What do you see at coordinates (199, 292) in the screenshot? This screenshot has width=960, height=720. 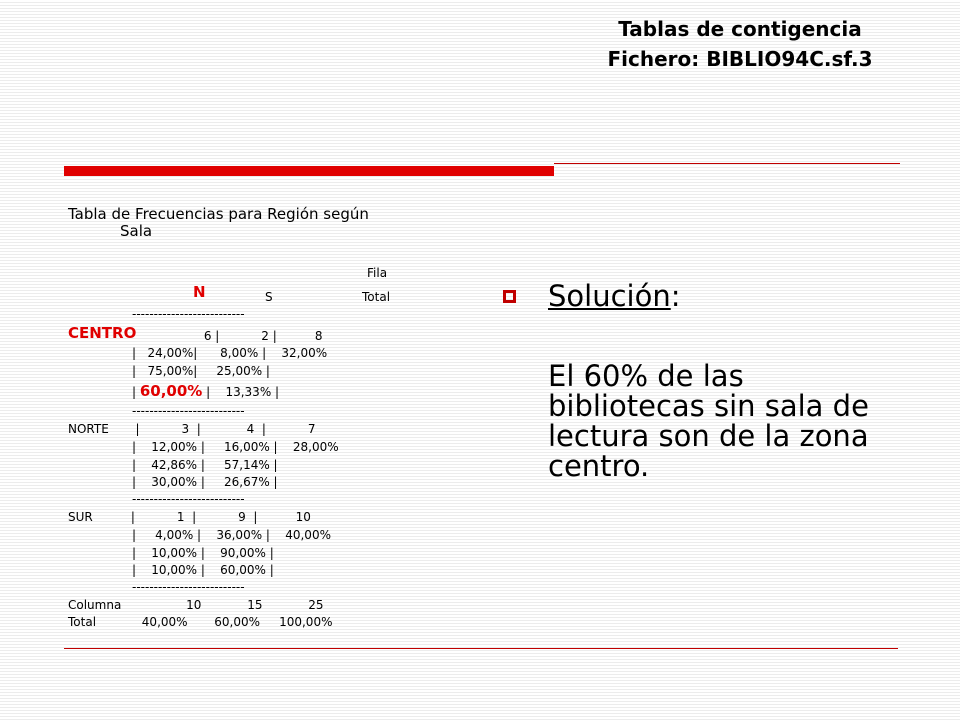 I see `col-header-n: N` at bounding box center [199, 292].